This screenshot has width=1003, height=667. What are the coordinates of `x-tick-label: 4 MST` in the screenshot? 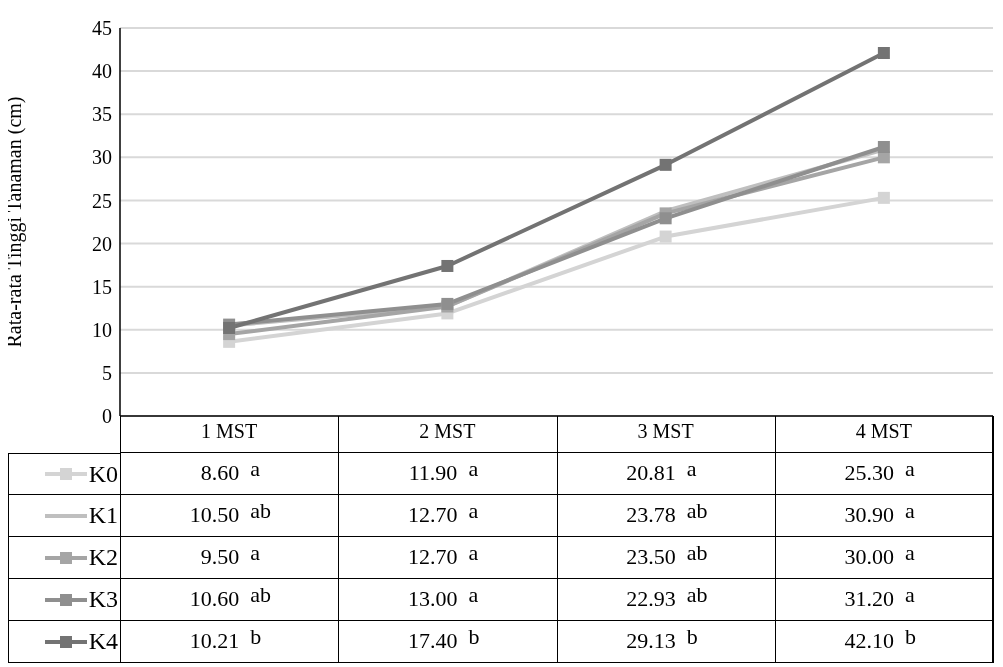 It's located at (883, 431).